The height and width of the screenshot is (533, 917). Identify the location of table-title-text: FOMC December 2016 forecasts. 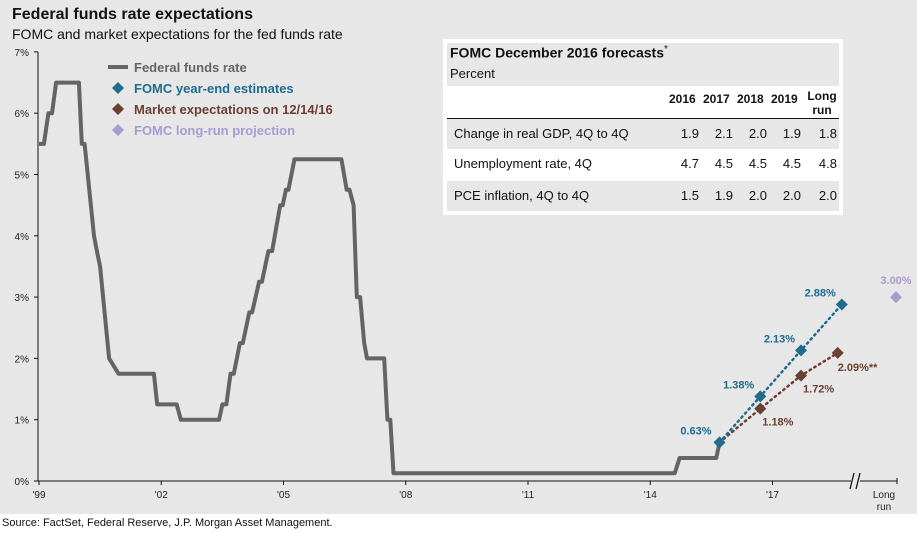
(557, 52).